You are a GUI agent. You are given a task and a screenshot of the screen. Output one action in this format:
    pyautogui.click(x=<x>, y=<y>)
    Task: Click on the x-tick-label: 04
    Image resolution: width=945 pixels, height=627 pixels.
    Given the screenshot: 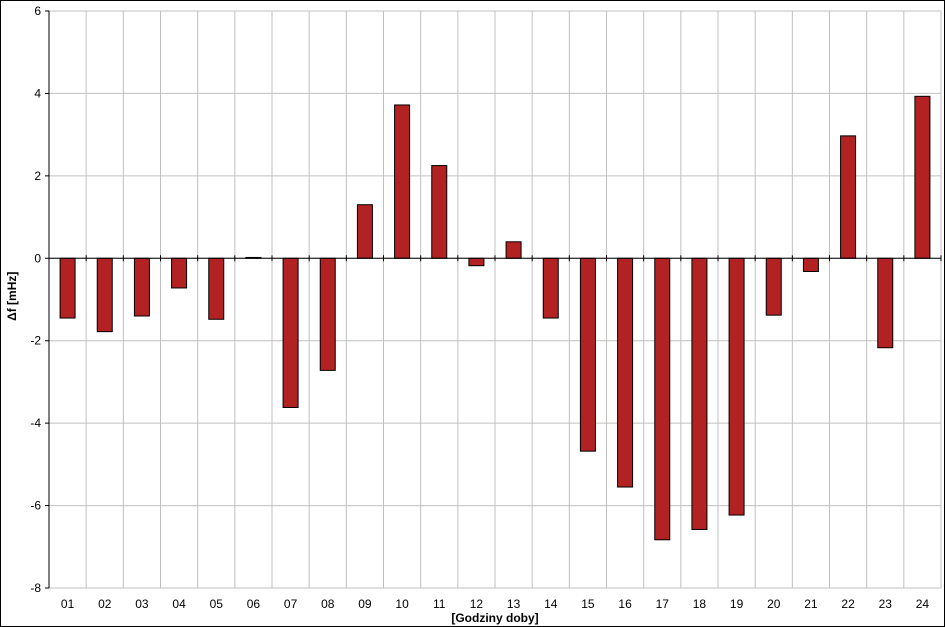 What is the action you would take?
    pyautogui.click(x=179, y=604)
    